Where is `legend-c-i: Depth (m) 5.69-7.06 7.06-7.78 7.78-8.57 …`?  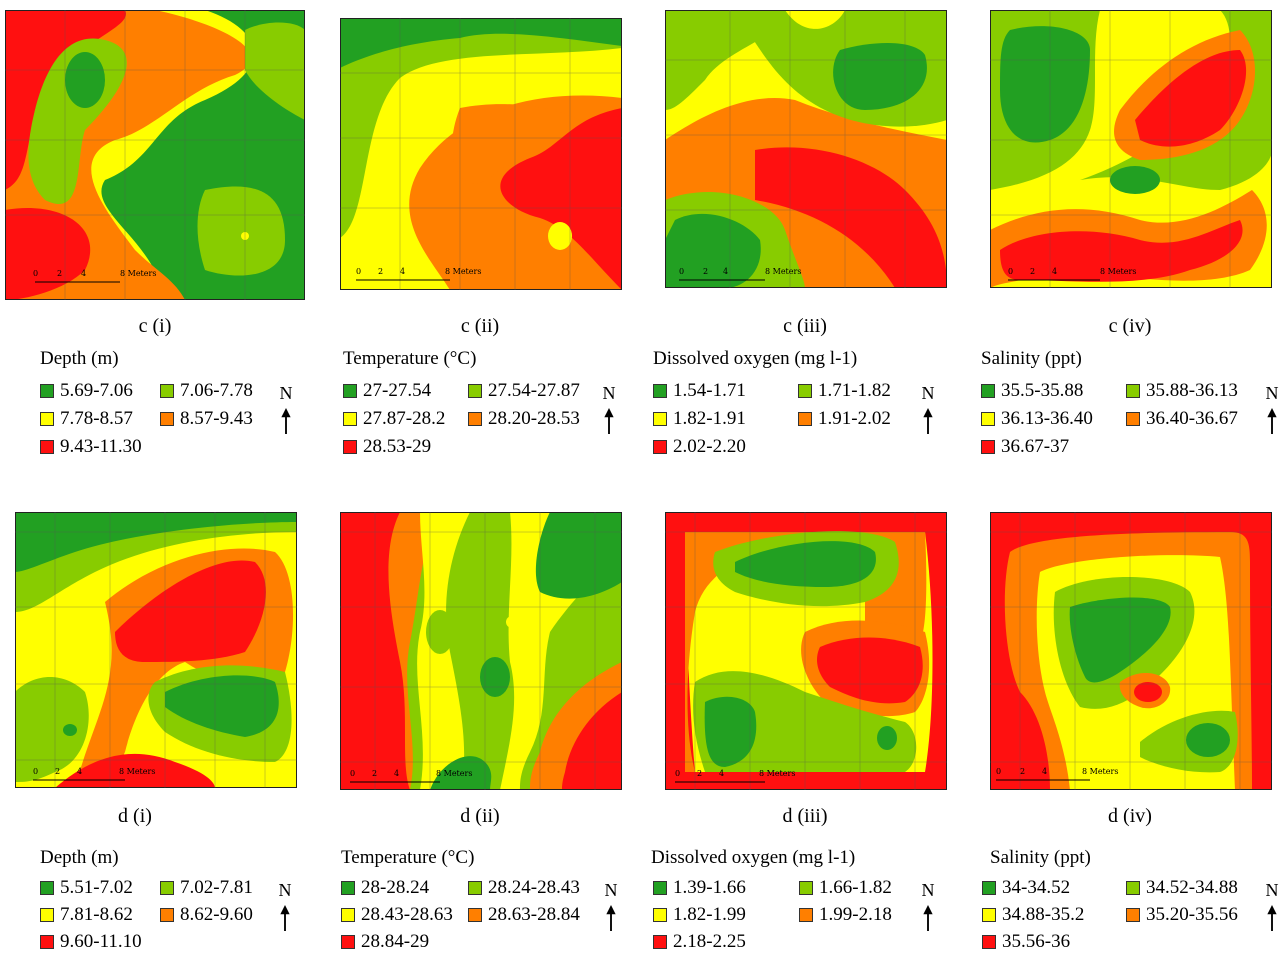
legend-c-i: Depth (m) 5.69-7.06 7.06-7.78 7.78-8.57 … is located at coordinates (170, 403).